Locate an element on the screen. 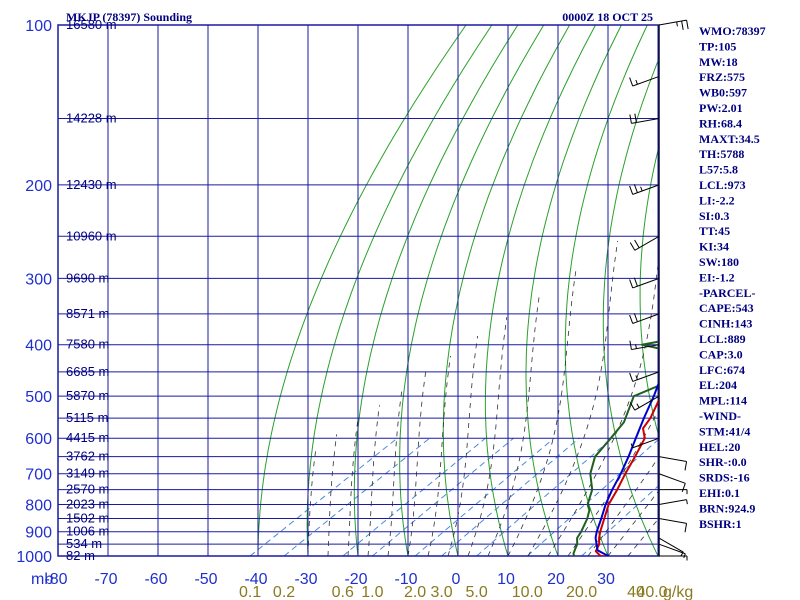  index-value: LI:-2.2 is located at coordinates (717, 200).